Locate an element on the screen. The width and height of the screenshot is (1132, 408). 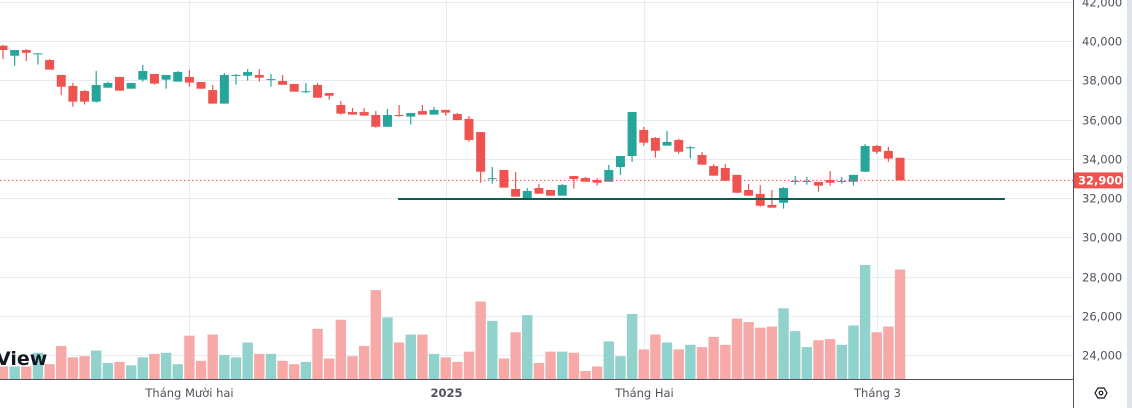
scrollbar is located at coordinates (1129, 204).